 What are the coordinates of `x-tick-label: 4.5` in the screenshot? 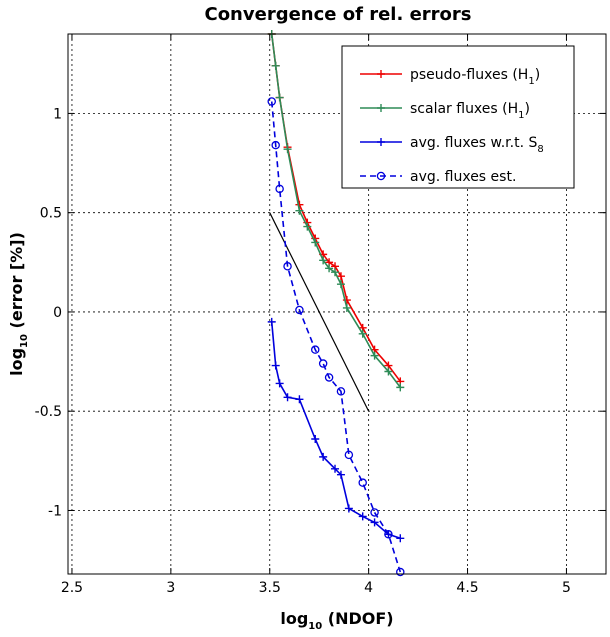 It's located at (467, 588).